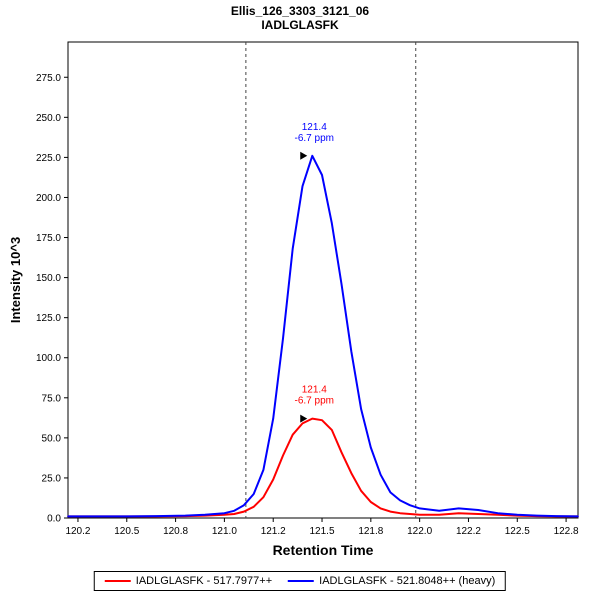  What do you see at coordinates (48, 238) in the screenshot?
I see `y-tick-label: 175.0` at bounding box center [48, 238].